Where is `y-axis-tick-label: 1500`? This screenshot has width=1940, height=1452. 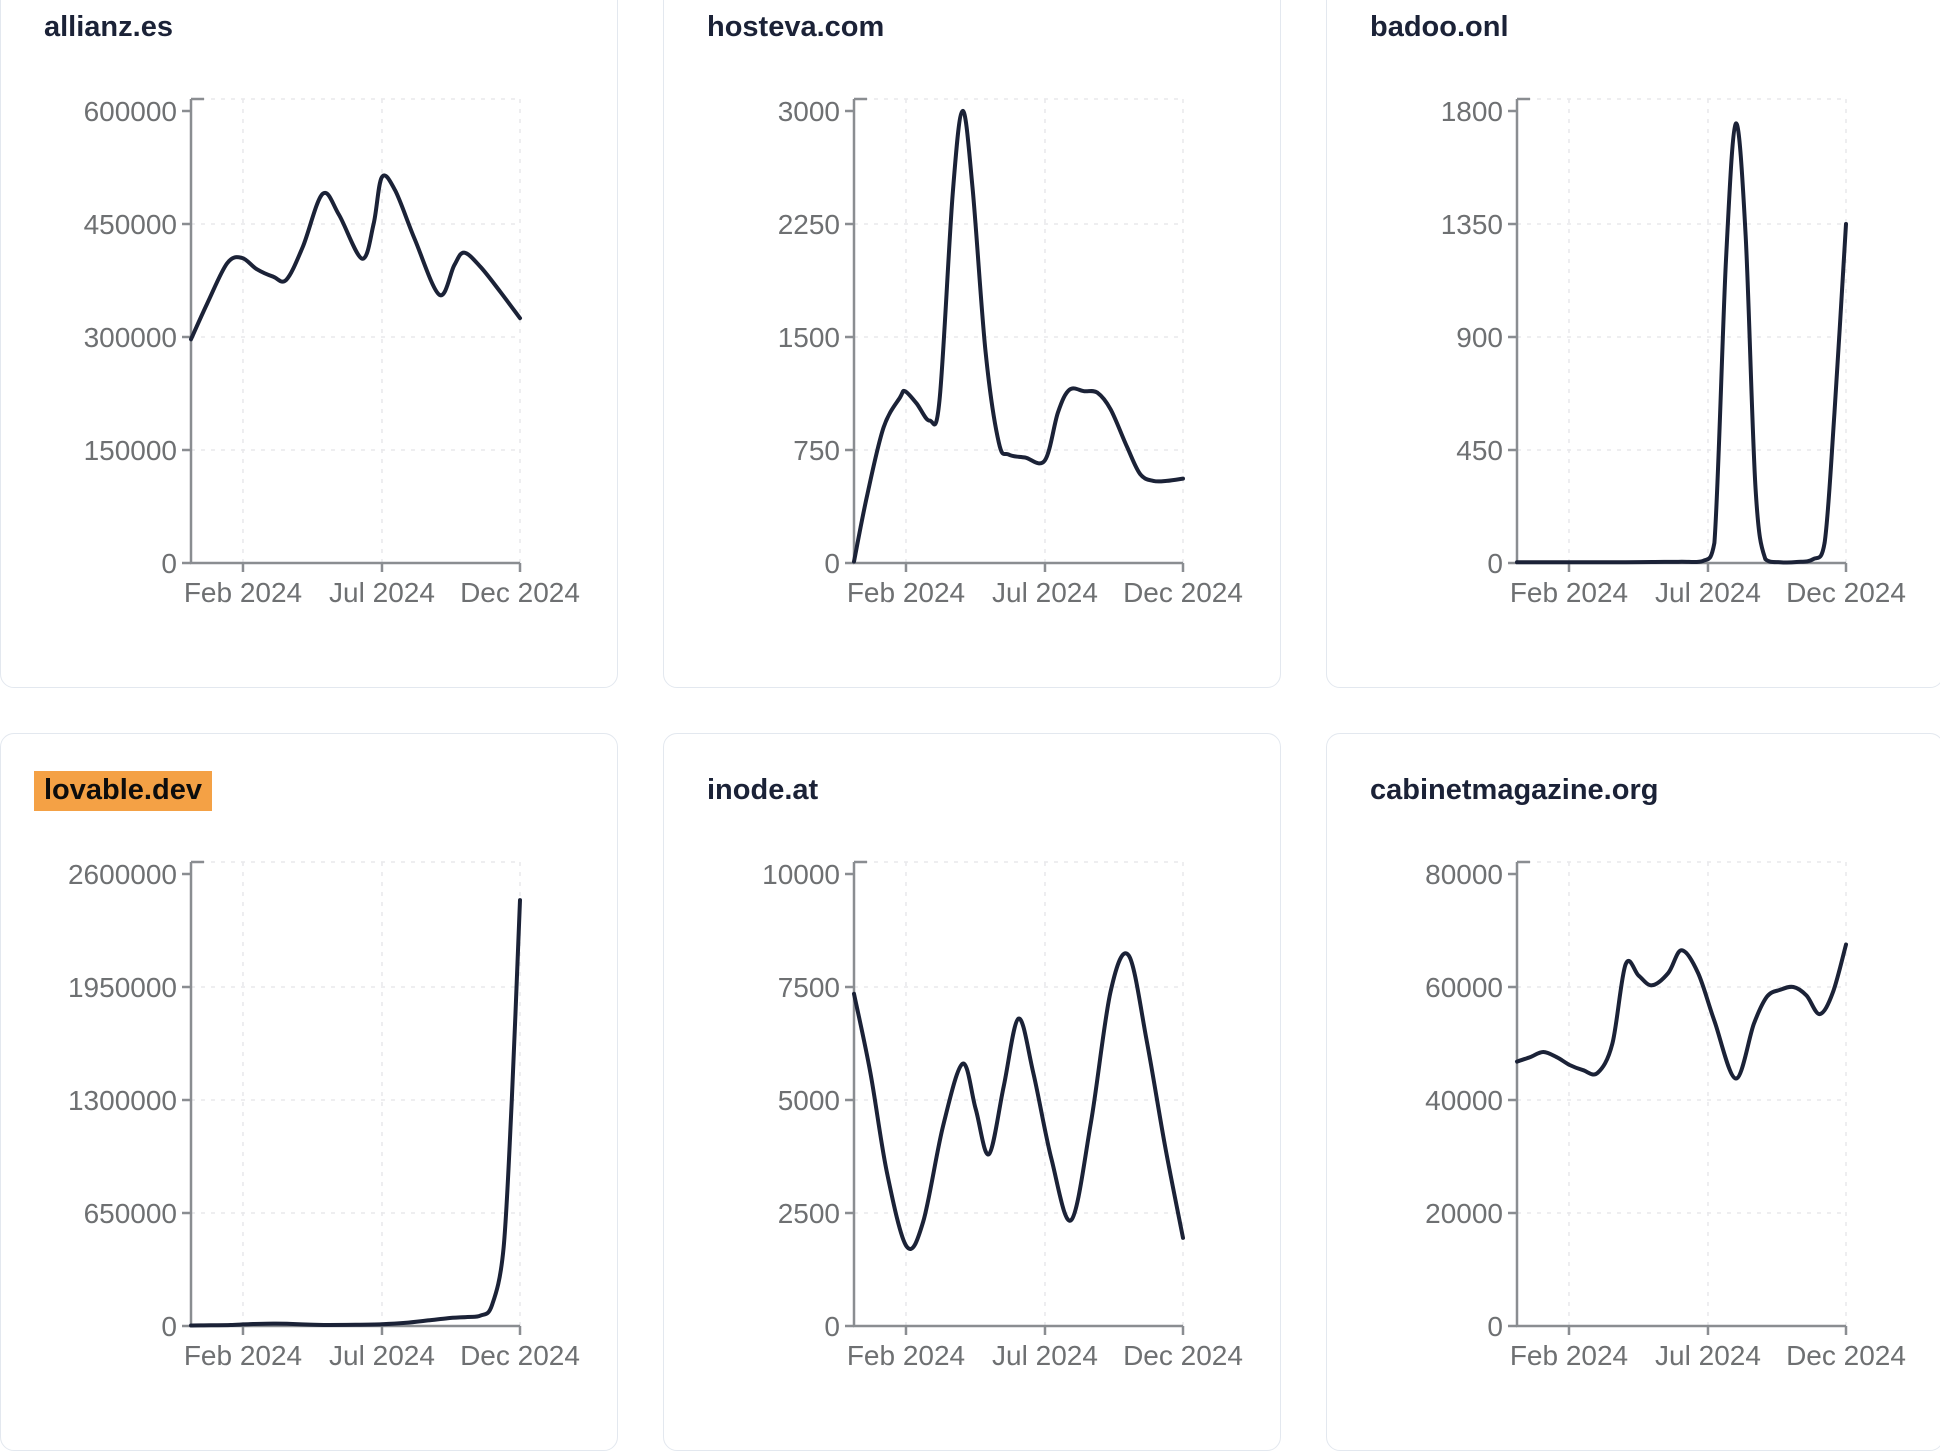 y-axis-tick-label: 1500 is located at coordinates (809, 337).